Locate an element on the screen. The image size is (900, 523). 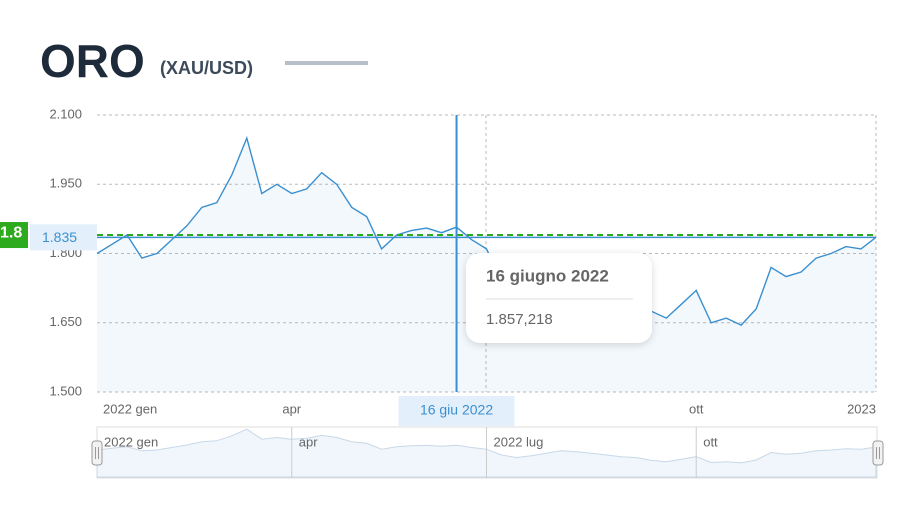
price-label: 1.8 is located at coordinates (11, 232).